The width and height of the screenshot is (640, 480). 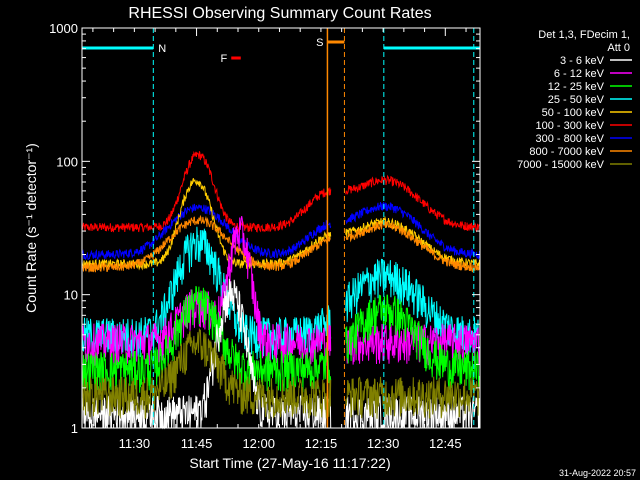 What do you see at coordinates (576, 100) in the screenshot?
I see `legend-entry-label: 25 - 50 keV` at bounding box center [576, 100].